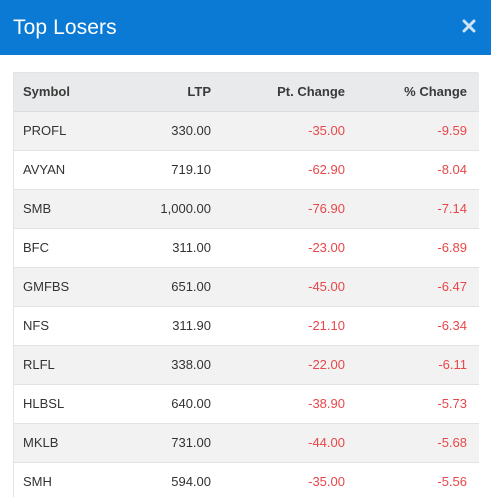  What do you see at coordinates (278, 443) in the screenshot?
I see `pt-change-cell: -44.00` at bounding box center [278, 443].